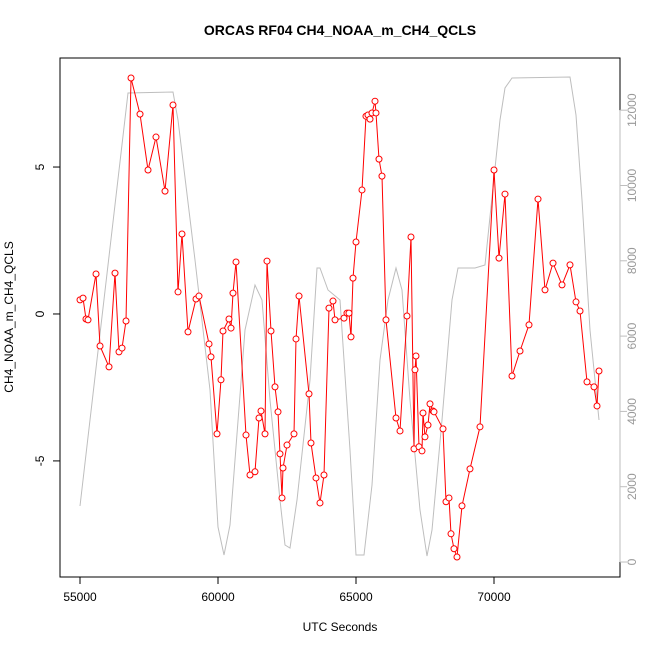  I want to click on x-tick-label: 70000, so click(494, 597).